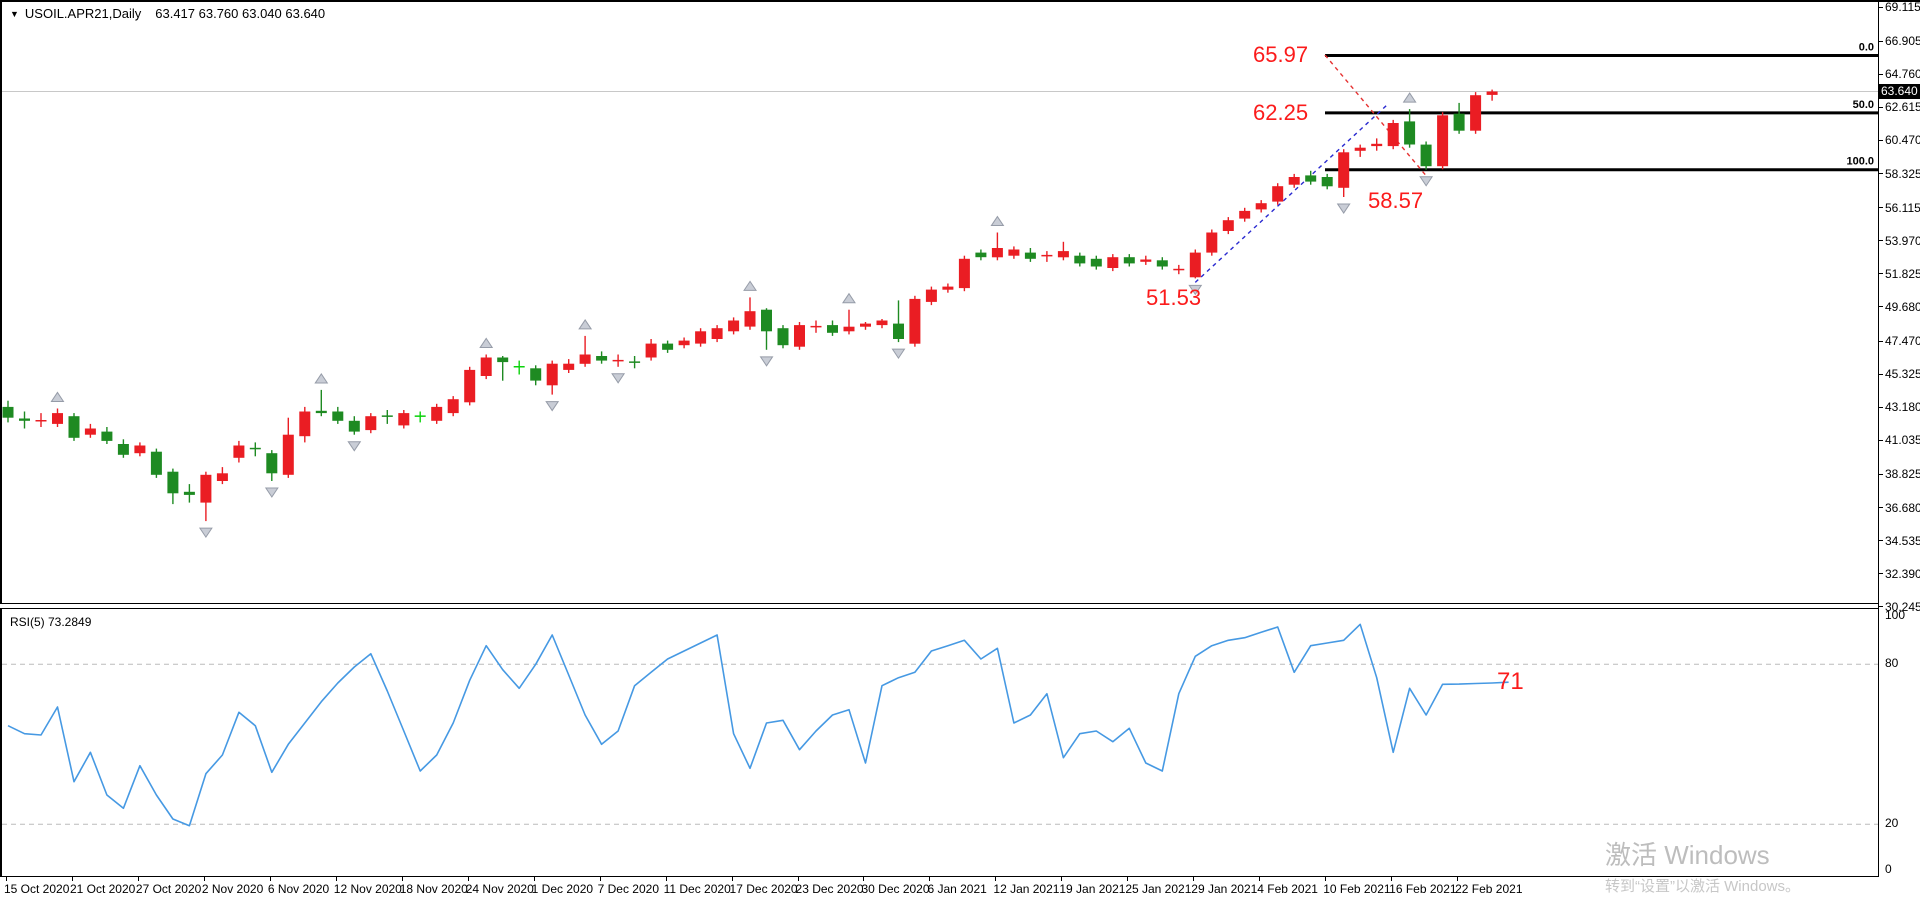  Describe the element at coordinates (1902, 341) in the screenshot. I see `price-axis-label: 47.470` at that location.